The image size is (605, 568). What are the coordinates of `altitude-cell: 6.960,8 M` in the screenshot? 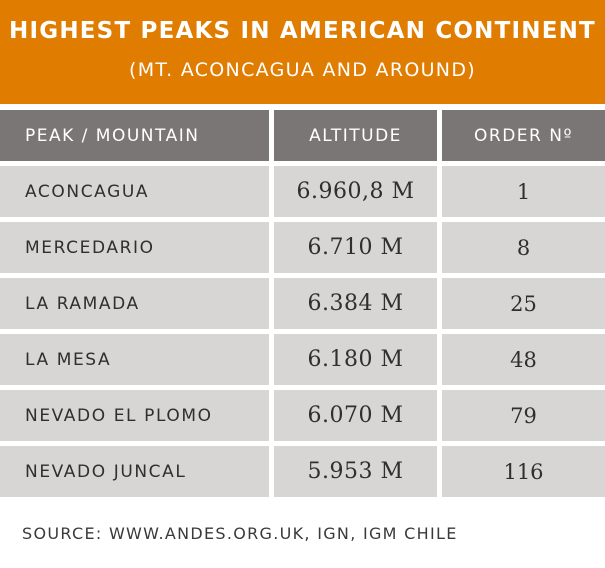 It's located at (355, 191).